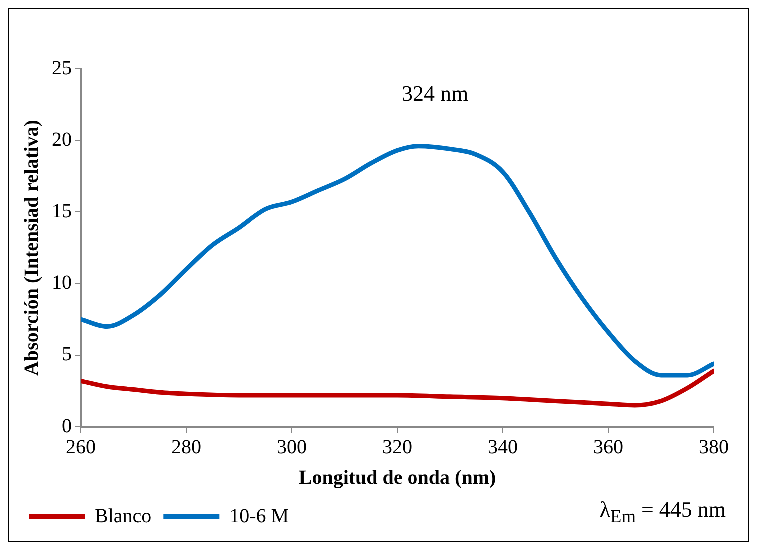  Describe the element at coordinates (62, 139) in the screenshot. I see `y-tick-label: 20` at that location.